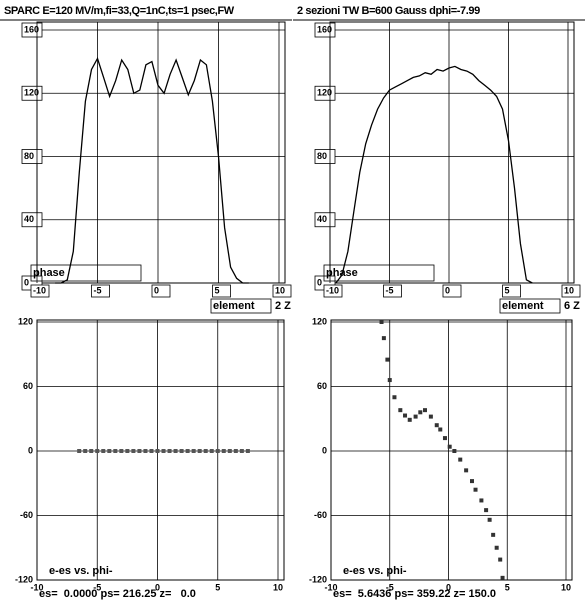  I want to click on chart-title: 2 sezioni TW B=600 Gauss dphi=-7.99, so click(388, 11).